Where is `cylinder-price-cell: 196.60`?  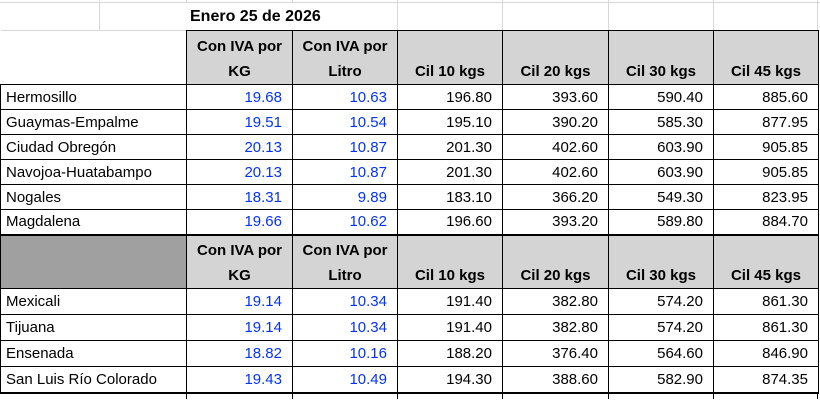
cylinder-price-cell: 196.60 is located at coordinates (450, 222).